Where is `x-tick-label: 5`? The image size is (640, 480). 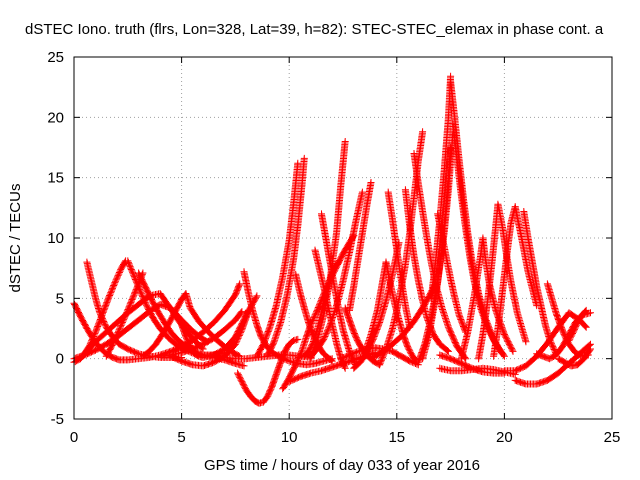
x-tick-label: 5 is located at coordinates (181, 437).